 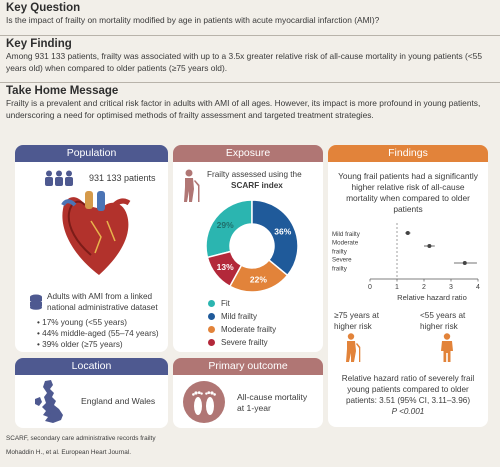 I want to click on legend-mild: Mild frailty, so click(x=232, y=316).